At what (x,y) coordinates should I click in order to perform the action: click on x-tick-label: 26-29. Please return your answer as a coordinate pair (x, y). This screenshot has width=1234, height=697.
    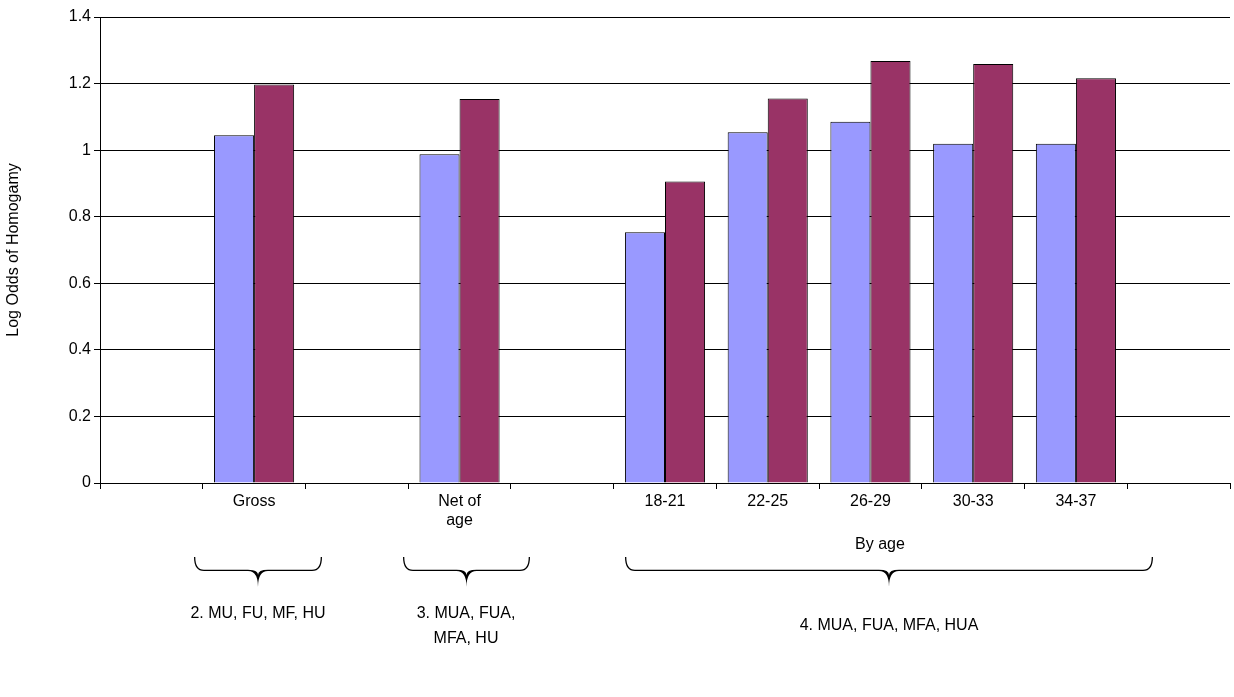
    Looking at the image, I should click on (870, 501).